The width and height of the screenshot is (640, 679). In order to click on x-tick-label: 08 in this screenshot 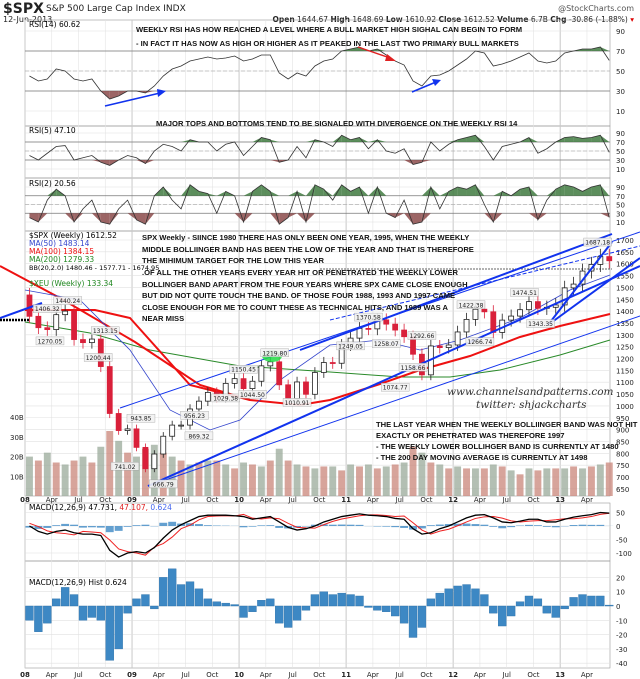, I will do `click(25, 500)`.